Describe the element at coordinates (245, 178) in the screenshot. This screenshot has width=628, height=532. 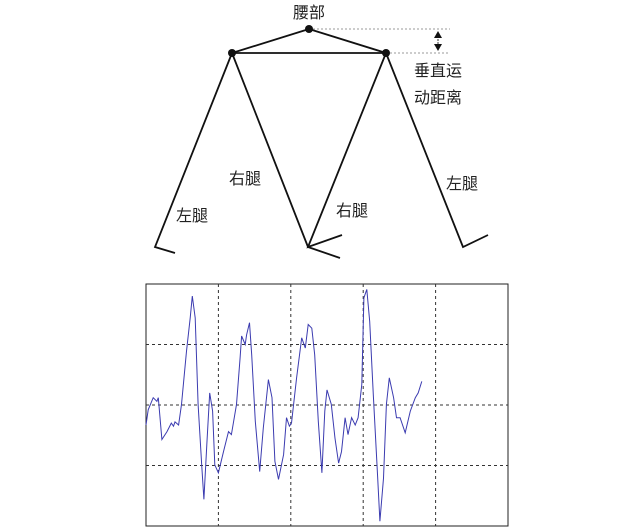
I see `right-leg-label-1: 右腿` at that location.